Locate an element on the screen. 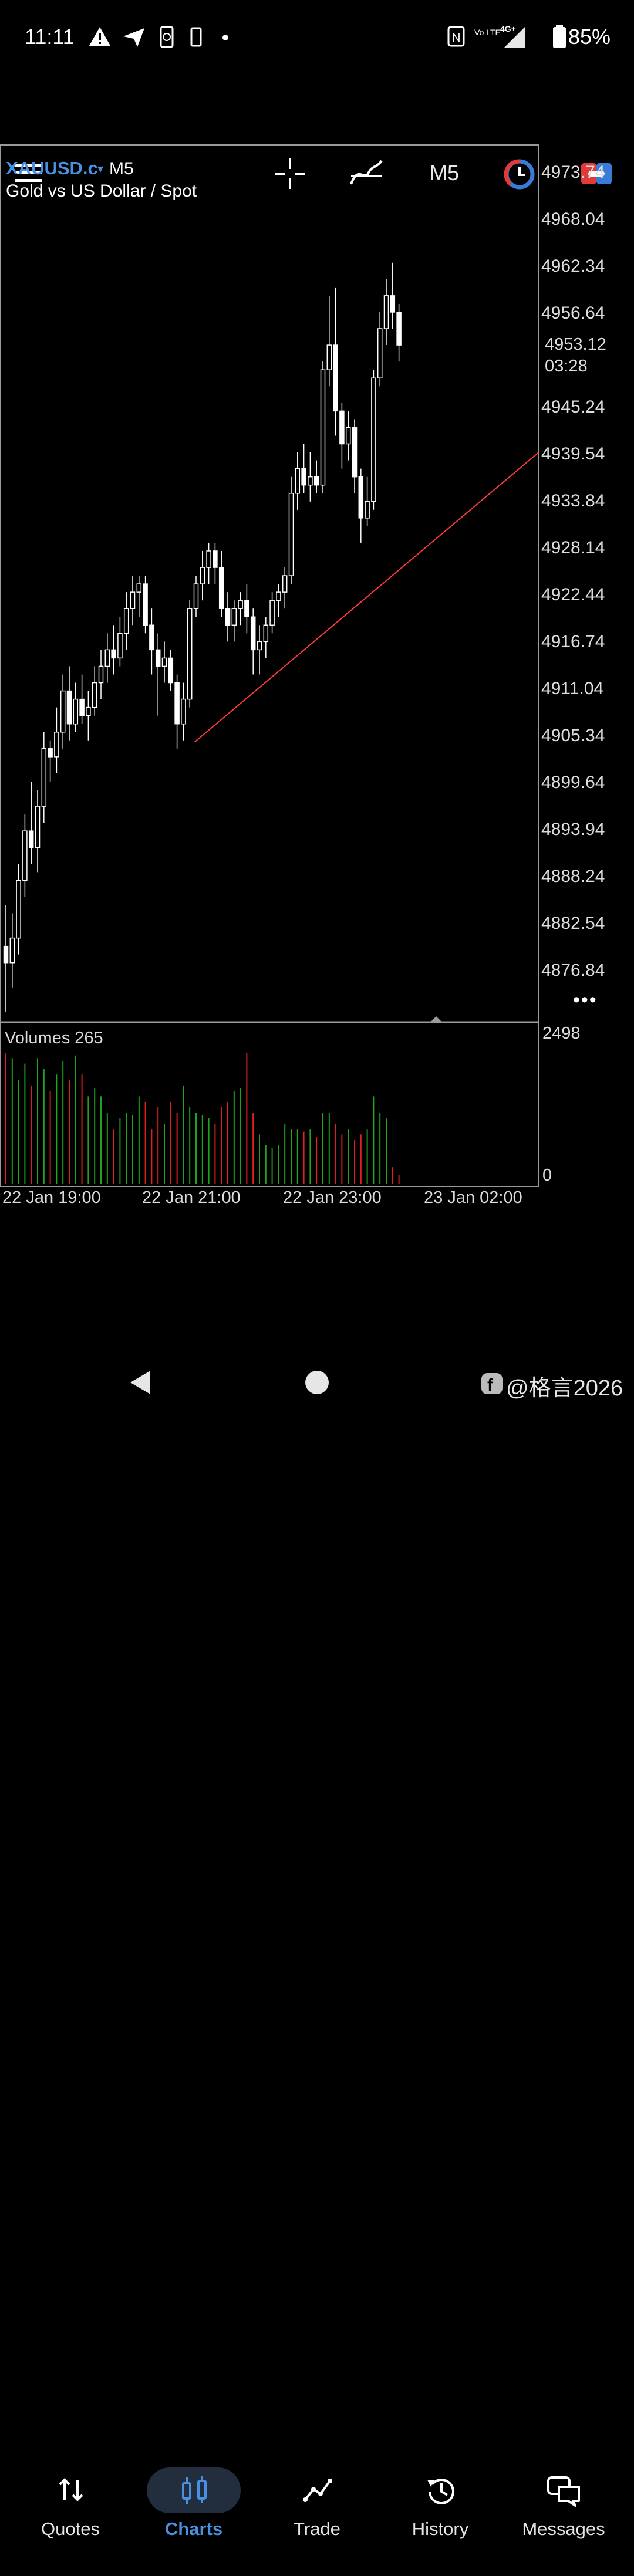 The height and width of the screenshot is (2576, 634). battery-icon is located at coordinates (559, 36).